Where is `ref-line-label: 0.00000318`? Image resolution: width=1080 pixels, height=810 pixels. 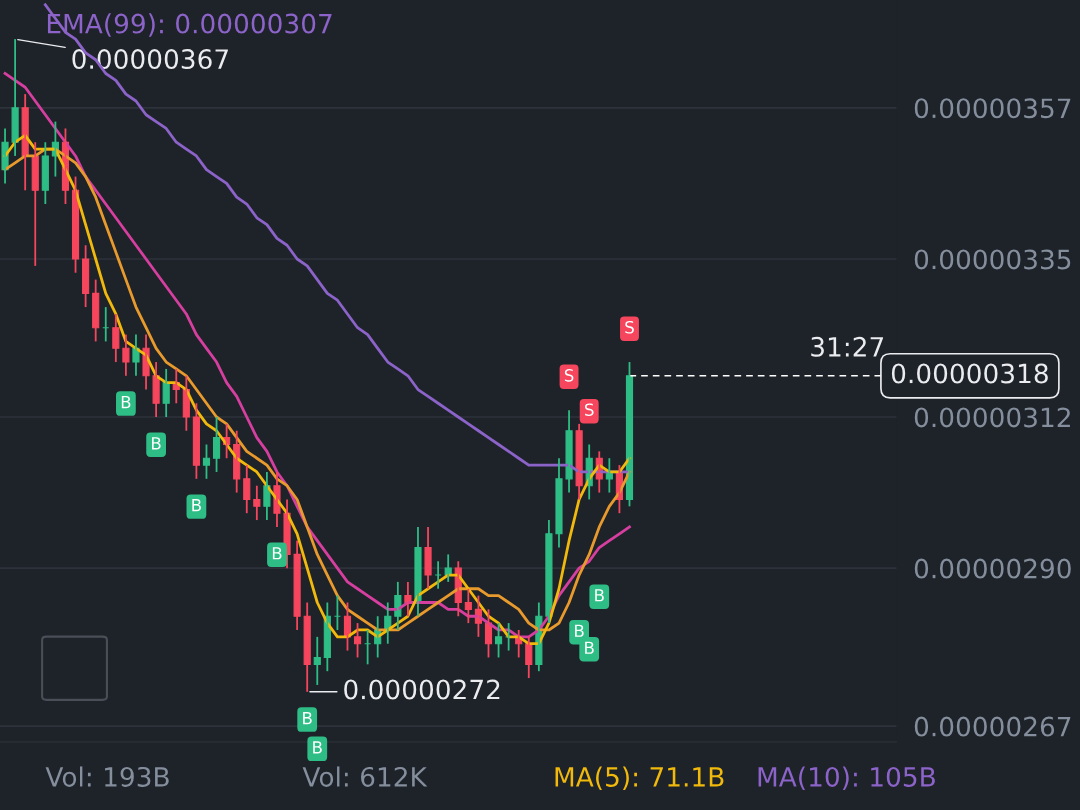 ref-line-label: 0.00000318 is located at coordinates (969, 373).